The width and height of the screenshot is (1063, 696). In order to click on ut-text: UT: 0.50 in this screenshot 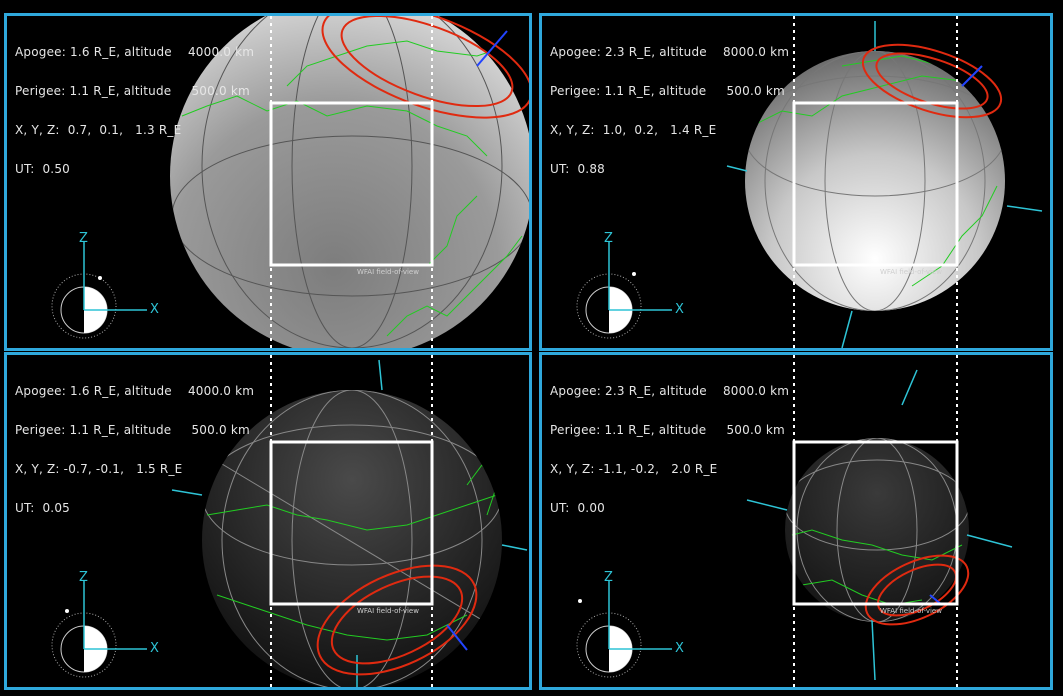, I will do `click(42, 169)`.